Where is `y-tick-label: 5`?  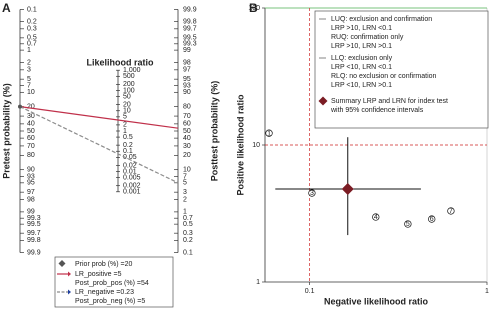 y-tick-label: 5 is located at coordinates (29, 79).